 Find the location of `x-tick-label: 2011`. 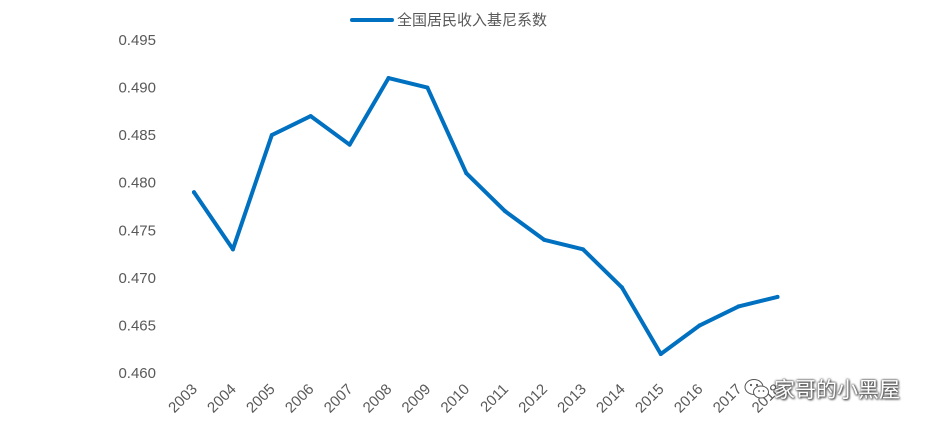

x-tick-label: 2011 is located at coordinates (494, 398).